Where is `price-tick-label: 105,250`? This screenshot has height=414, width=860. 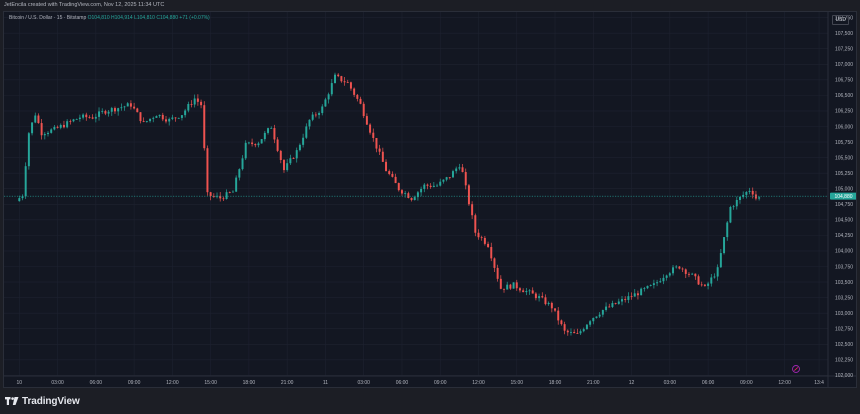 price-tick-label: 105,250 is located at coordinates (844, 174).